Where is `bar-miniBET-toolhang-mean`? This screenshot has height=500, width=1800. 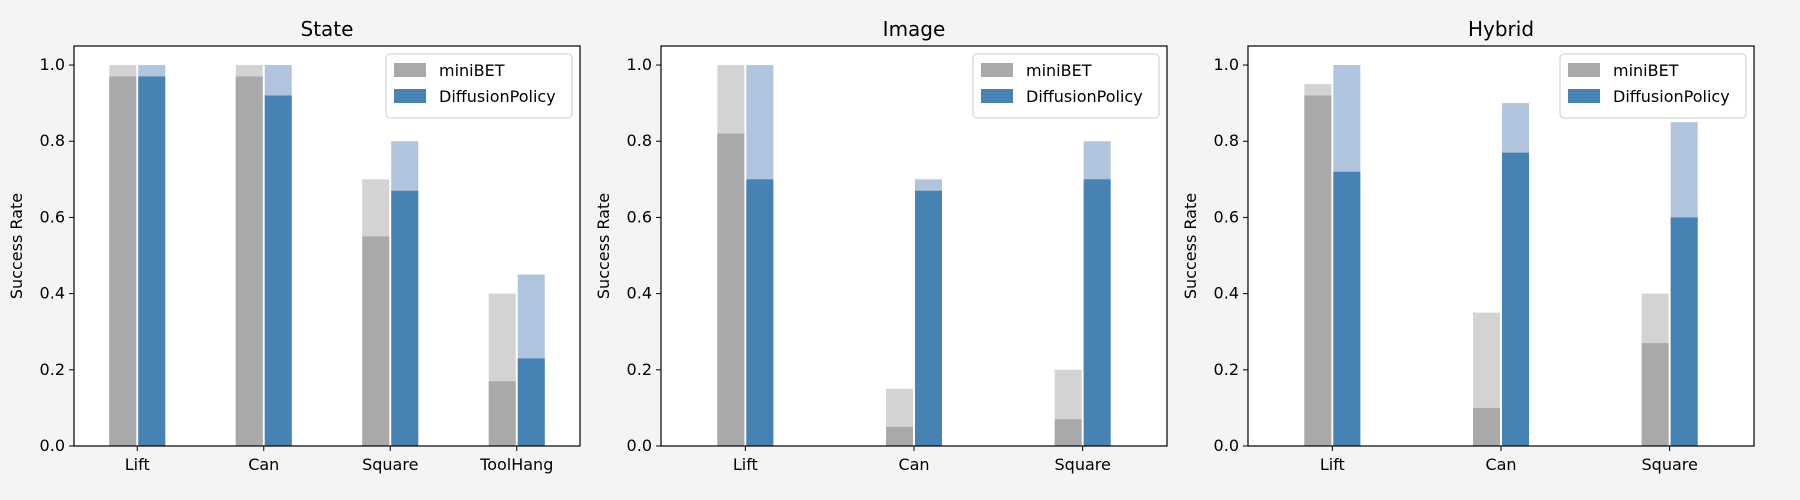
bar-miniBET-toolhang-mean is located at coordinates (502, 413).